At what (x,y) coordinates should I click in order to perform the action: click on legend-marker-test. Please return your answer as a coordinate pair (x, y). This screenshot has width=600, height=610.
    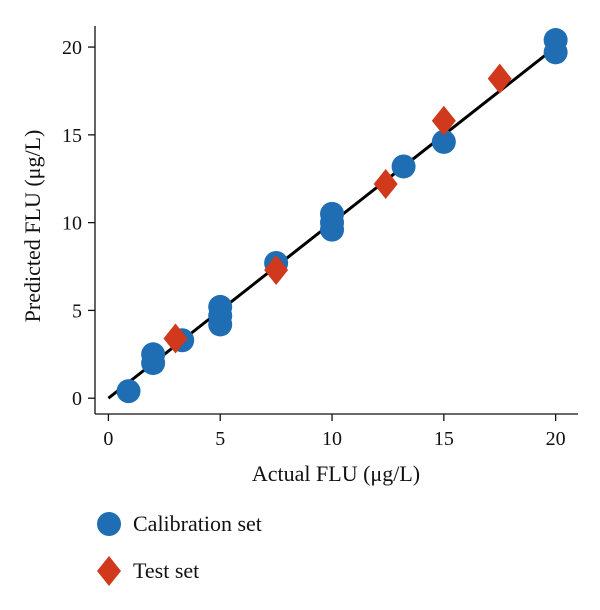
    Looking at the image, I should click on (109, 571).